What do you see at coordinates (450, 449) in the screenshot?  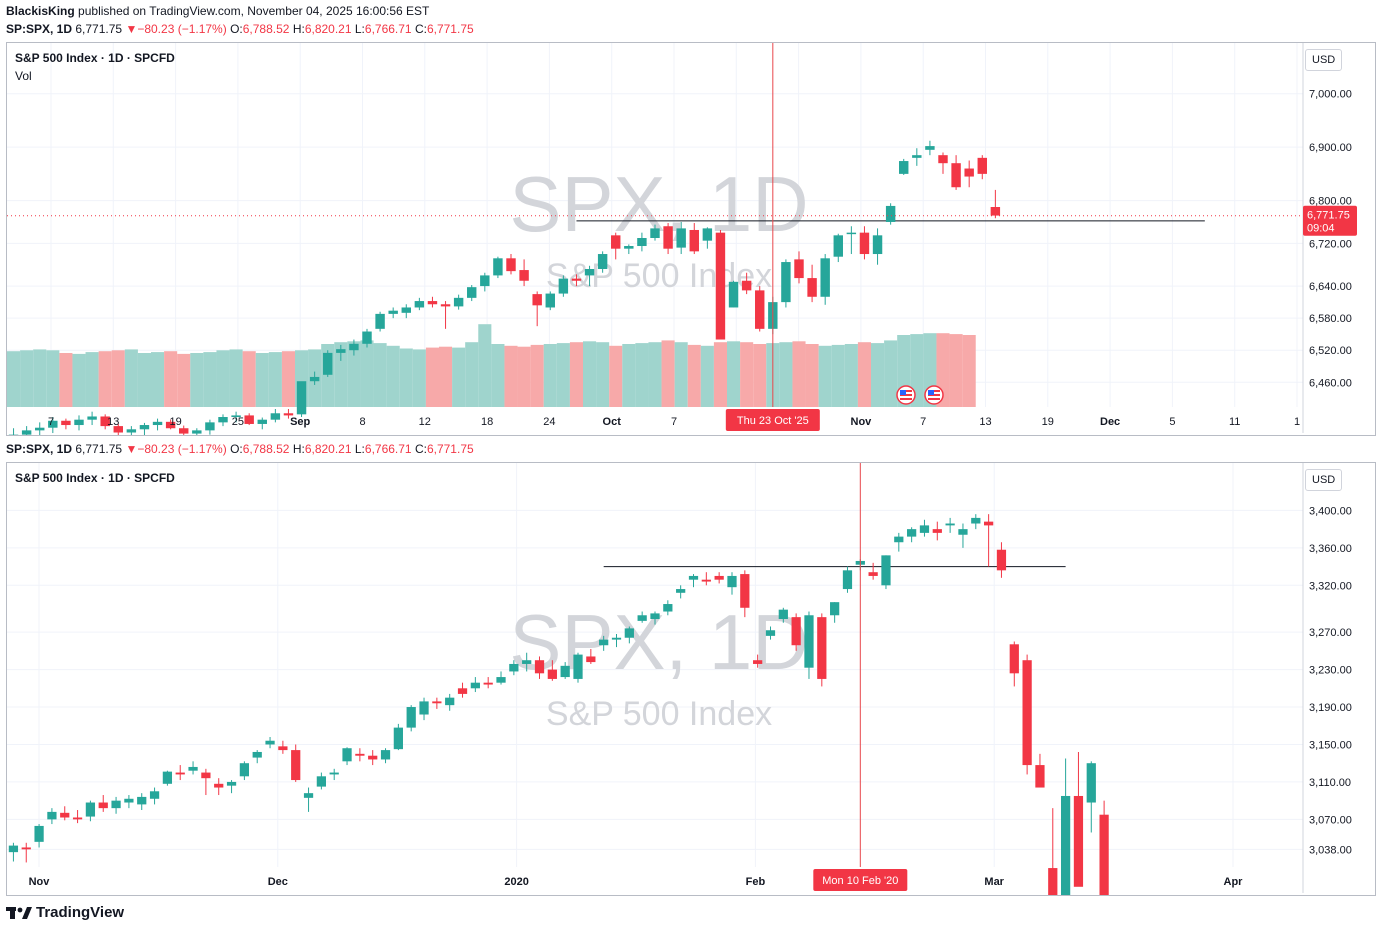 I see `close-value: 6,771.75` at bounding box center [450, 449].